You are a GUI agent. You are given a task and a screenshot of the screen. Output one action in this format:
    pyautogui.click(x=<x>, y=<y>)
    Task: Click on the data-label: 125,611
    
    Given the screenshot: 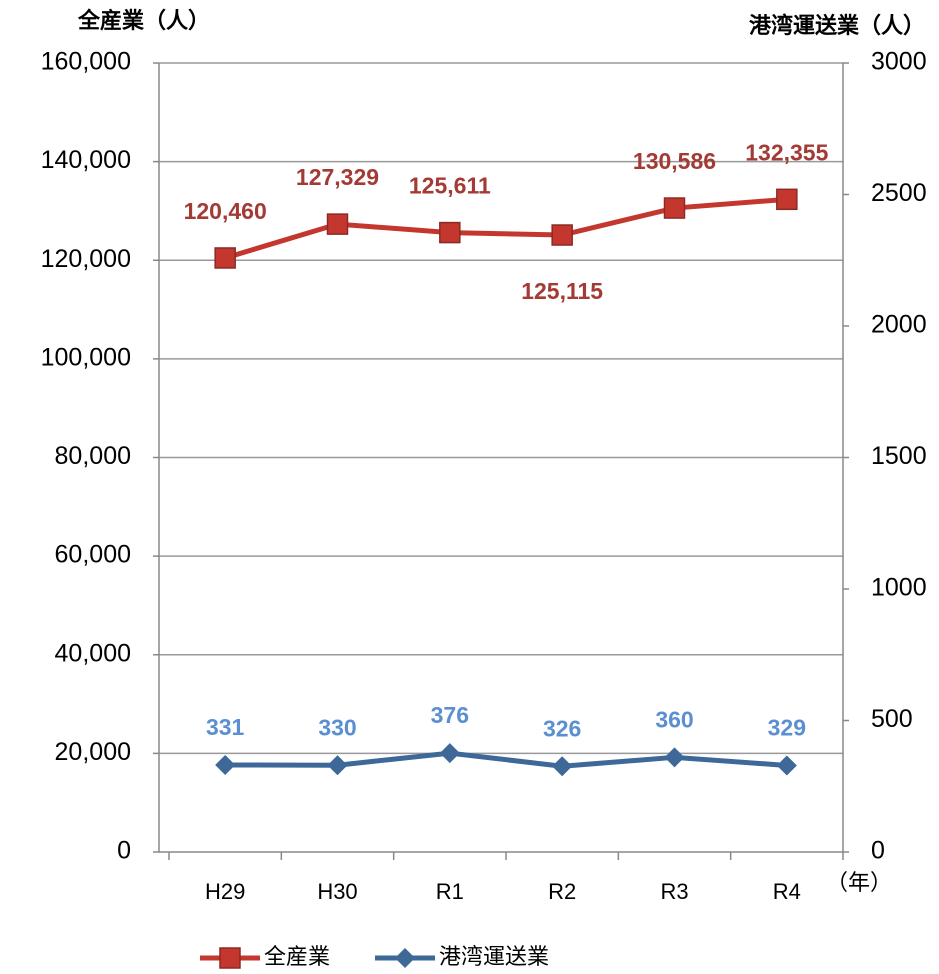 What is the action you would take?
    pyautogui.click(x=450, y=186)
    